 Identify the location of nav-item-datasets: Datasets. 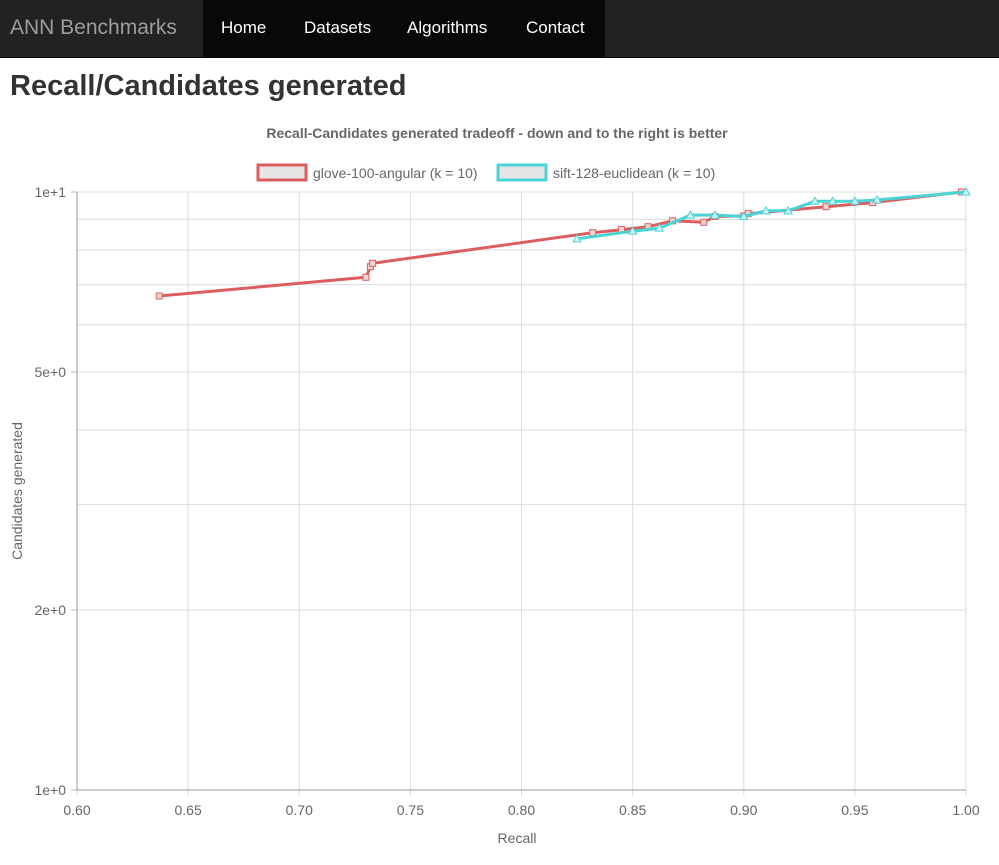
(338, 27).